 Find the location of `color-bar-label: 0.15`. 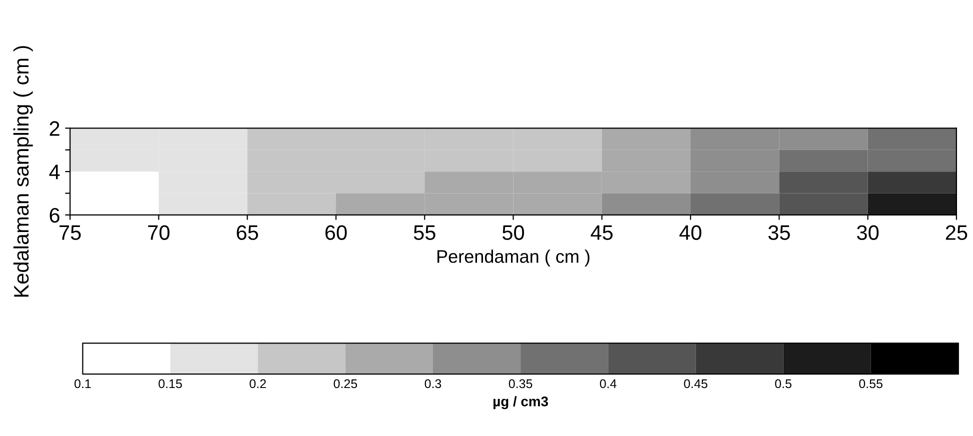

color-bar-label: 0.15 is located at coordinates (170, 383).